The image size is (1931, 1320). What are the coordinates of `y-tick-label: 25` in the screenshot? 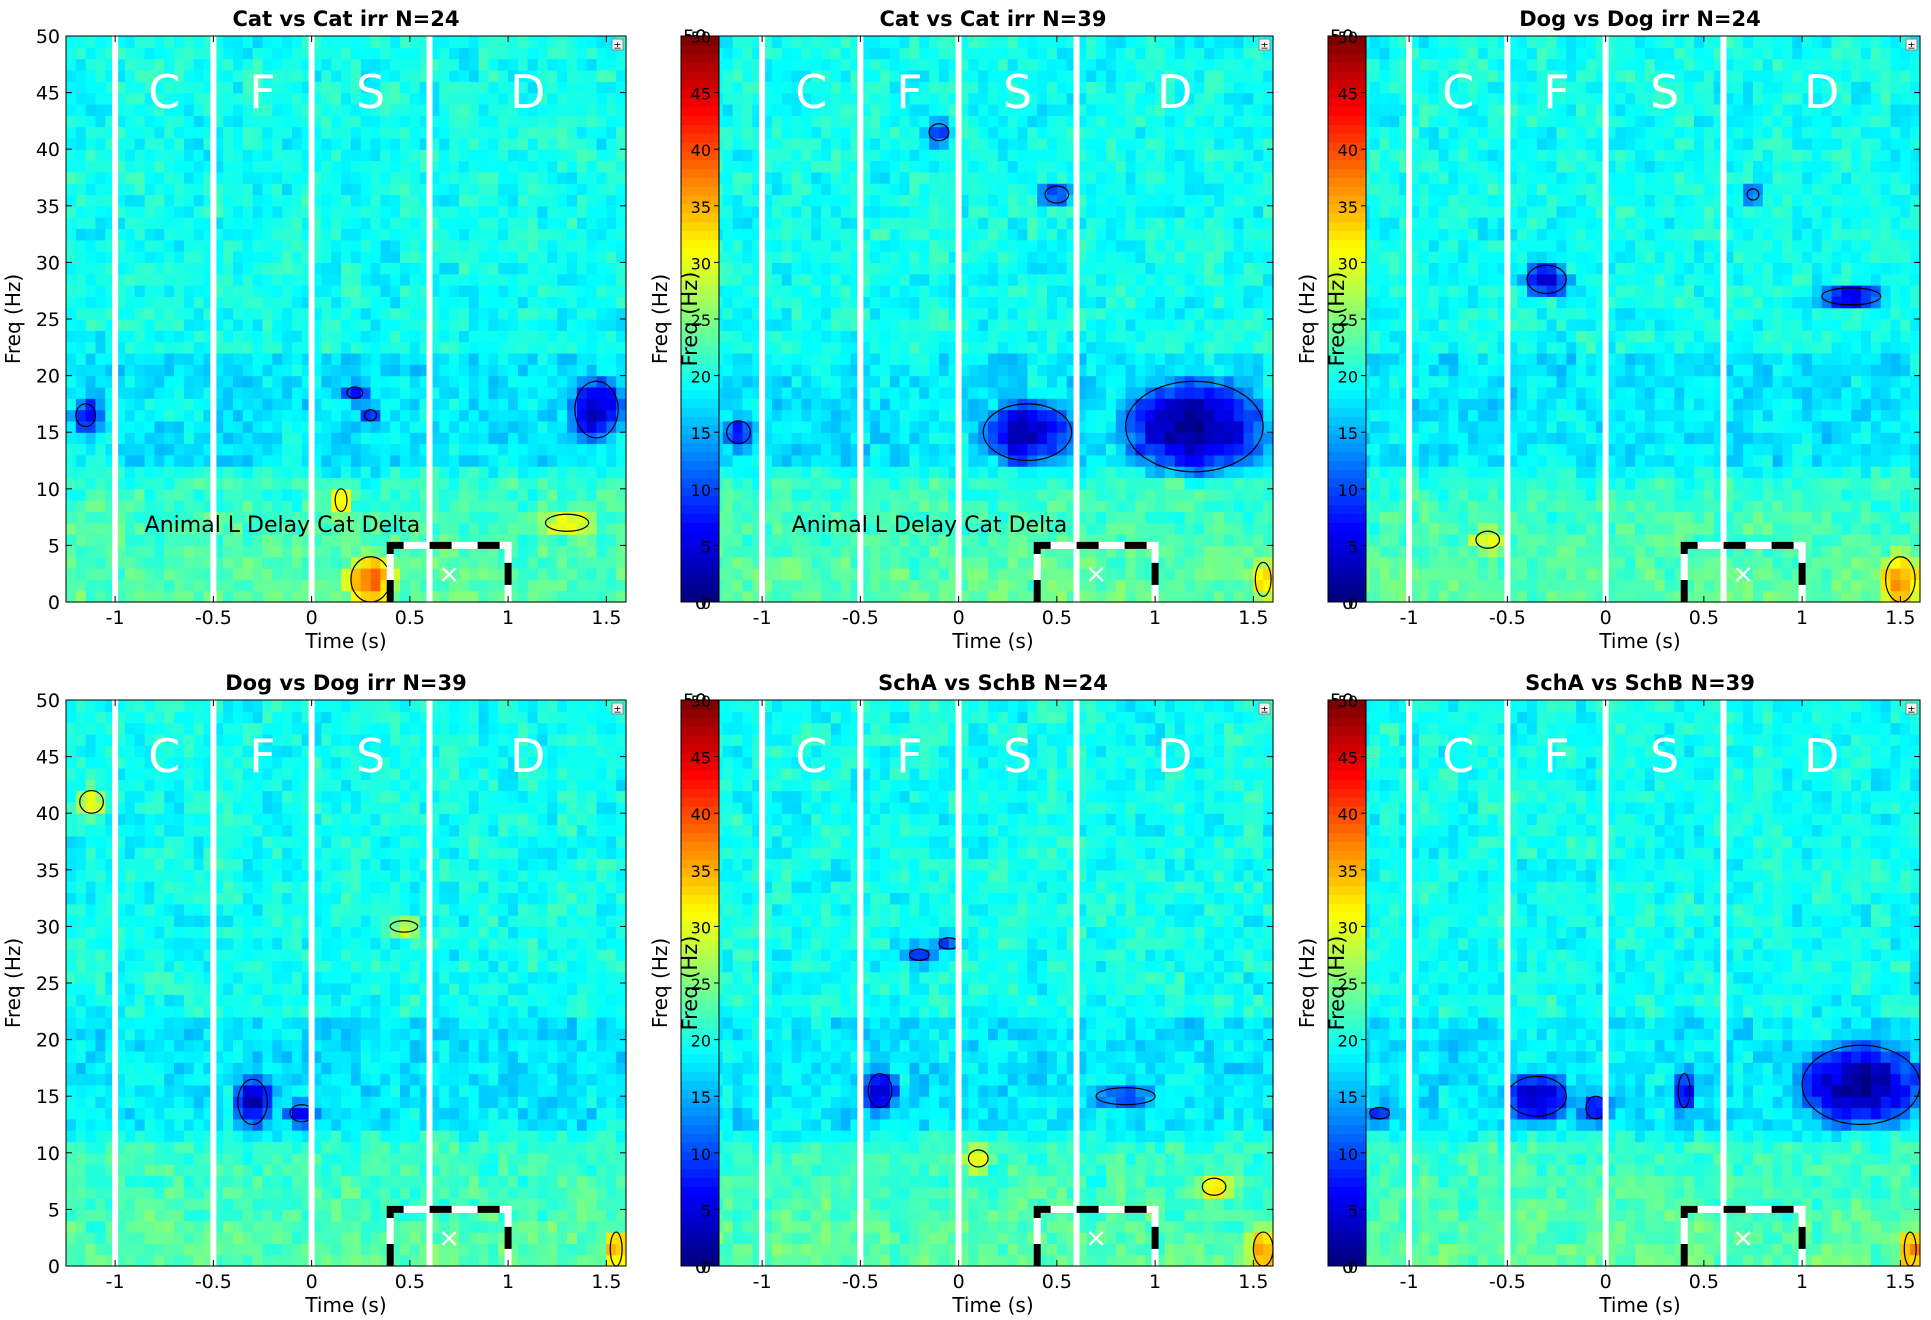 It's located at (48, 320).